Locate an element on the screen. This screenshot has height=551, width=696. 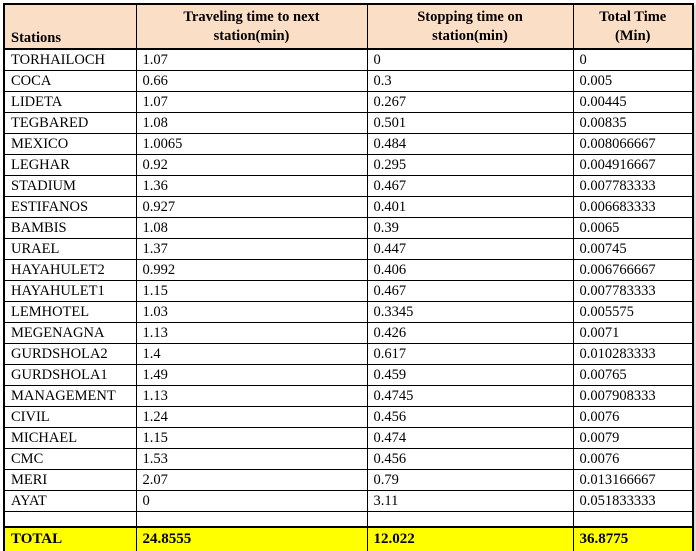
station-cell: URAEL is located at coordinates (70, 249).